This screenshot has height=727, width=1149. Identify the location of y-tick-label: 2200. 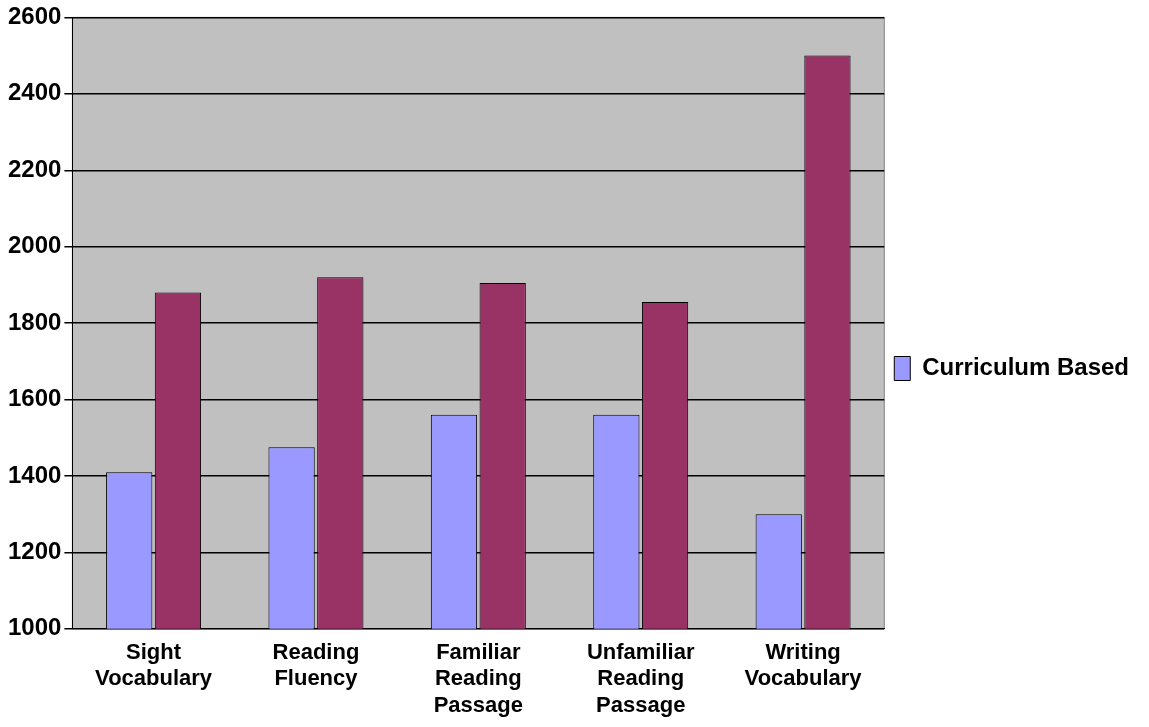
(35, 168).